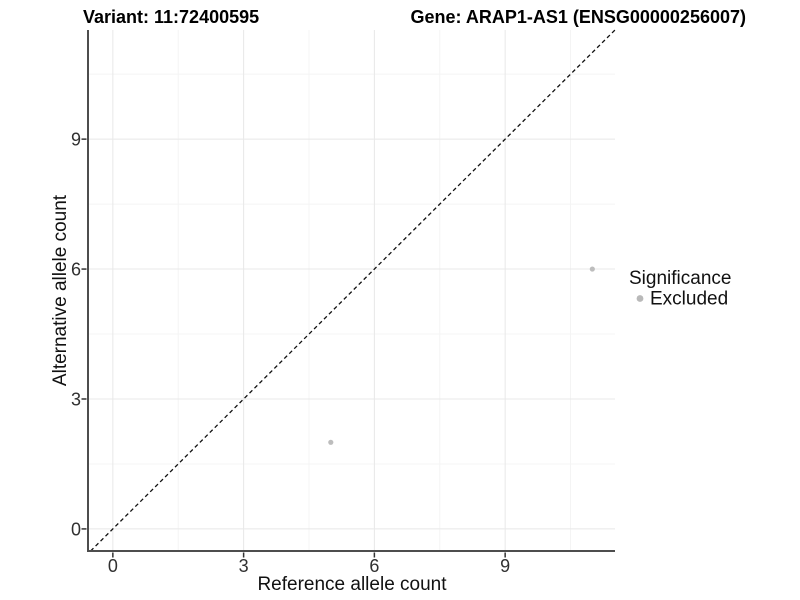 Image resolution: width=800 pixels, height=600 pixels. What do you see at coordinates (76, 529) in the screenshot?
I see `y-tick-label: 0` at bounding box center [76, 529].